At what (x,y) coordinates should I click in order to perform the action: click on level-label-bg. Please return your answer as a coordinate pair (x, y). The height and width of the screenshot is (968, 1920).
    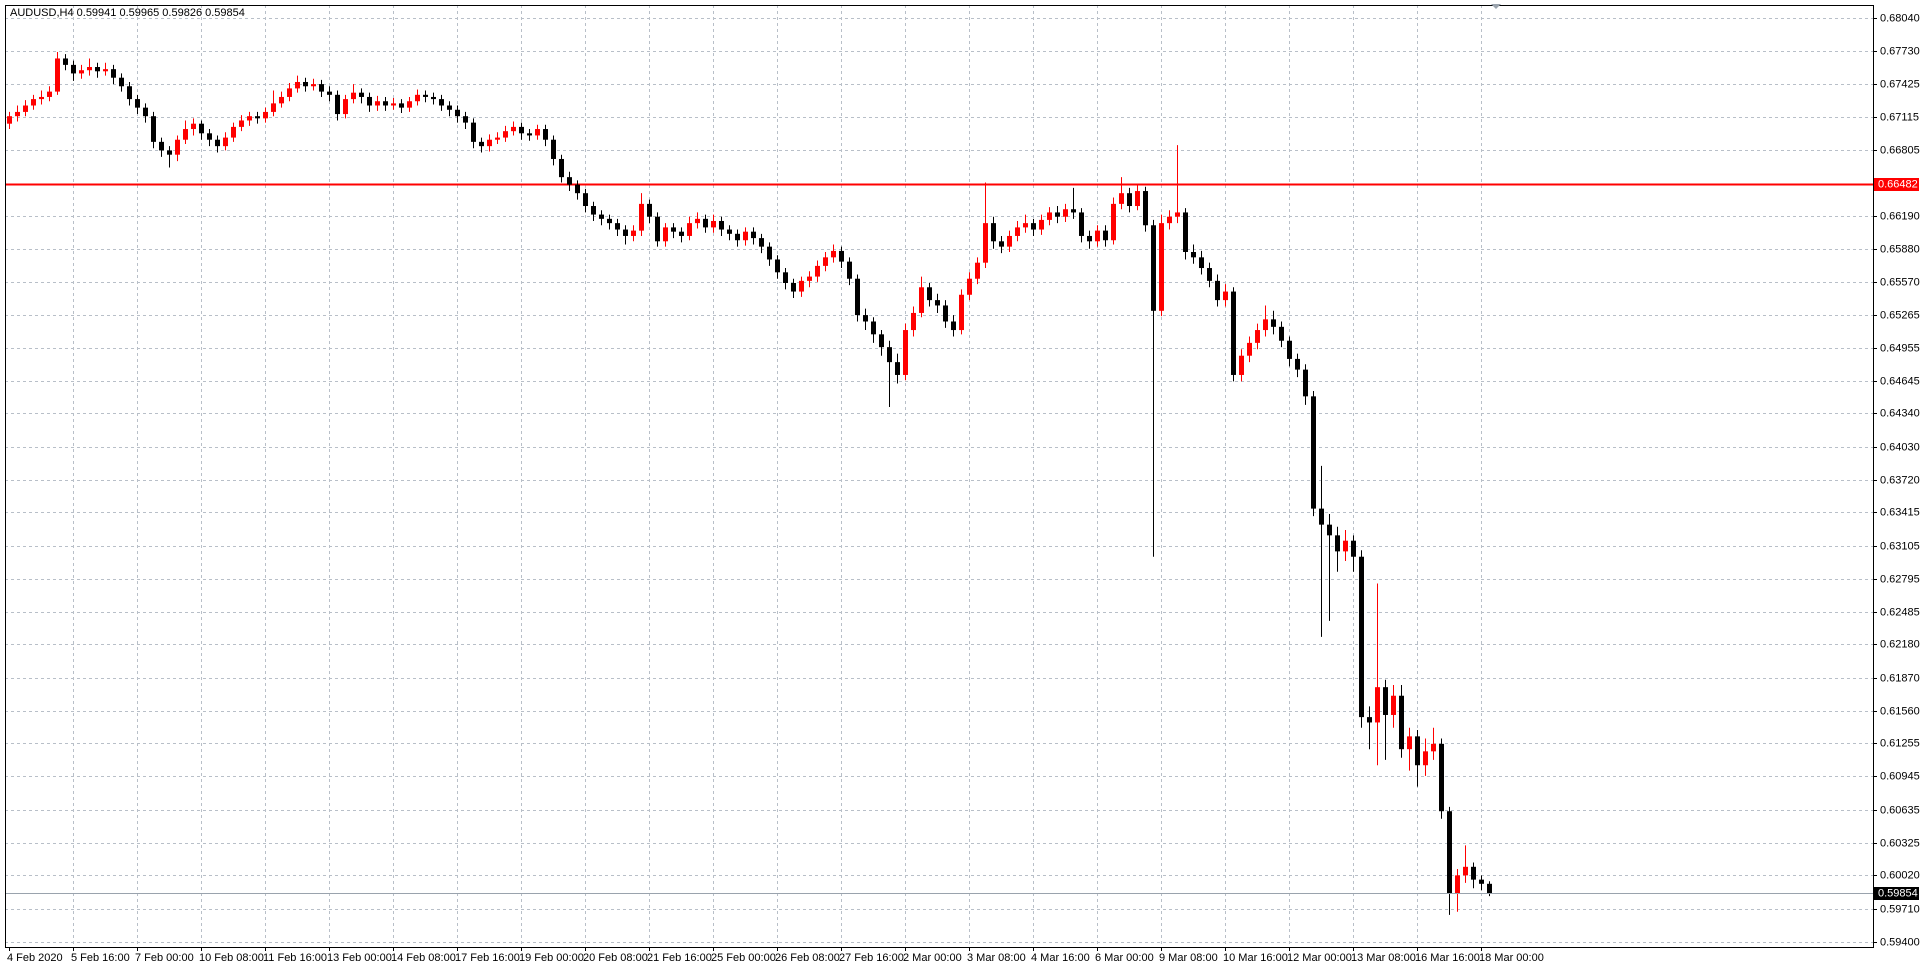
    Looking at the image, I should click on (1896, 184).